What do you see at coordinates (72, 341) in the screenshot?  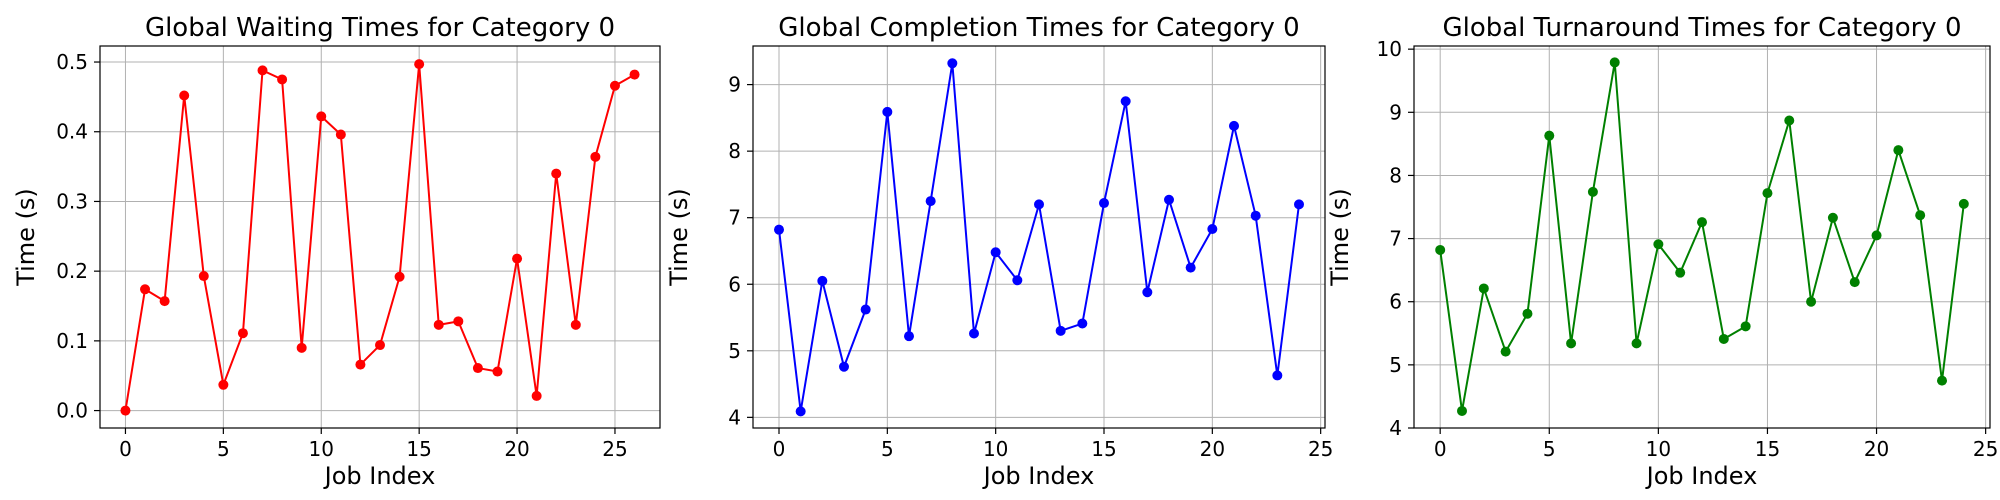 I see `y-tick-label: 0.1` at bounding box center [72, 341].